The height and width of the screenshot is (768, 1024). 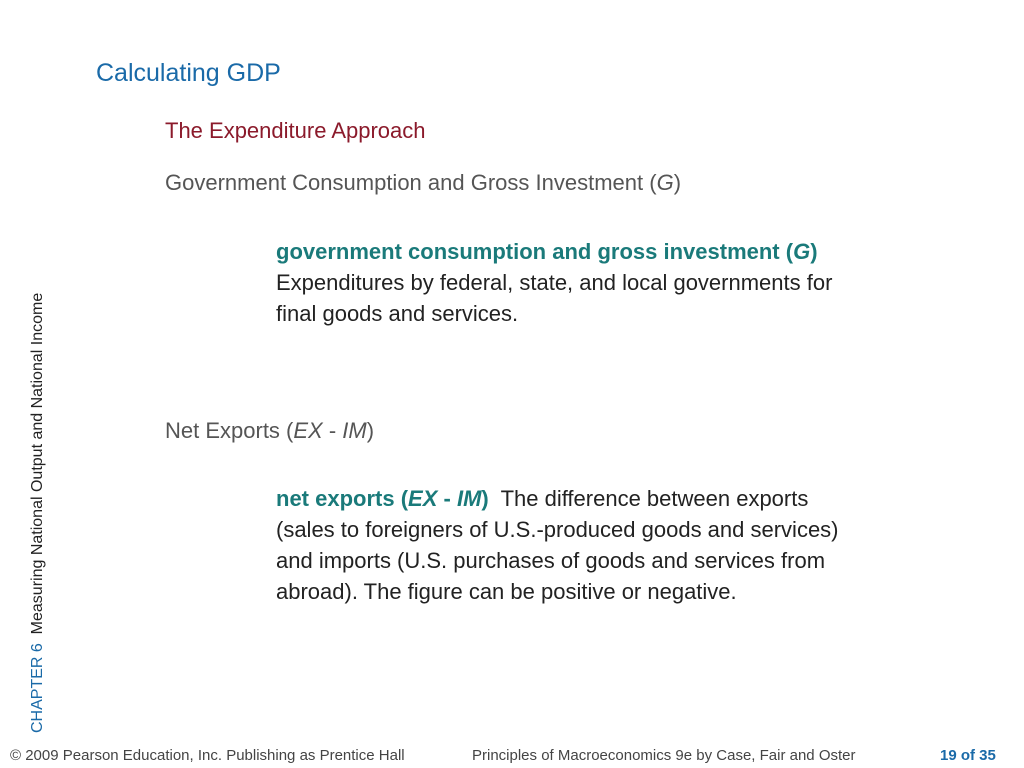 I want to click on slide-subtitle: The Expenditure Approach, so click(x=295, y=130).